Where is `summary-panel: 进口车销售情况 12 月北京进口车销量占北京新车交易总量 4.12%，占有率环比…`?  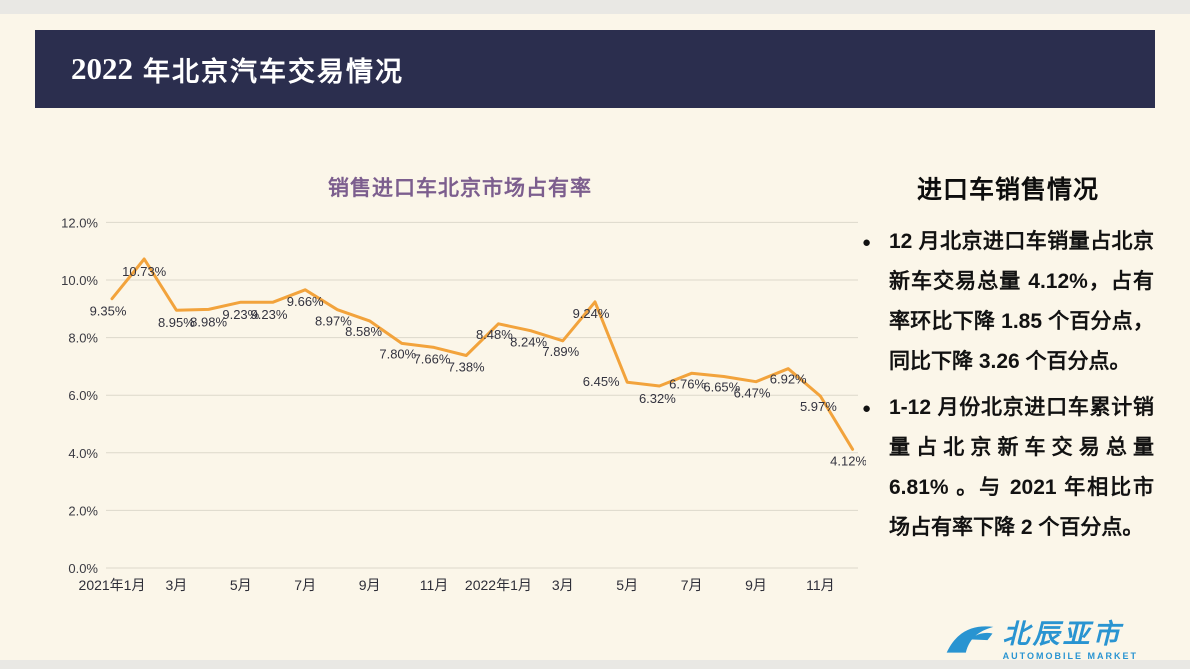 summary-panel: 进口车销售情况 12 月北京进口车销量占北京新车交易总量 4.12%，占有率环比… is located at coordinates (1008, 362).